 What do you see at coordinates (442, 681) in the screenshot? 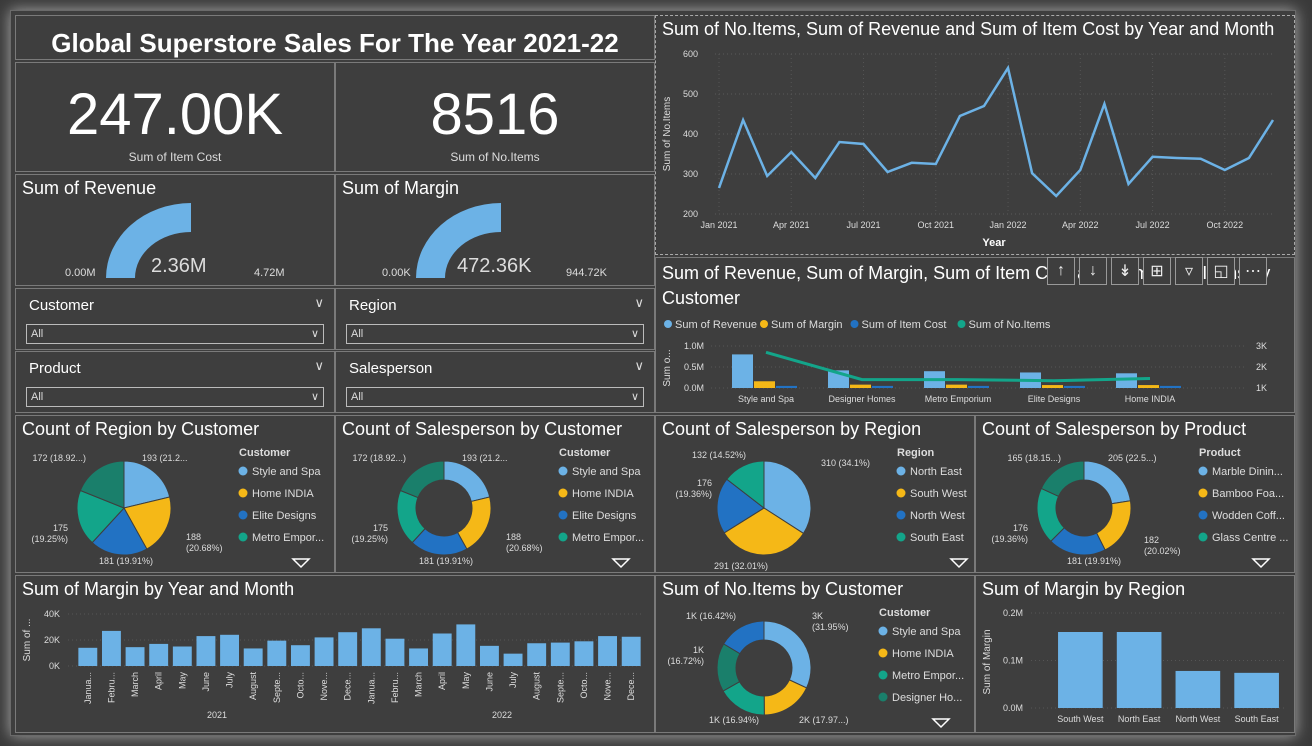
I see `x-tick-label: April` at bounding box center [442, 681].